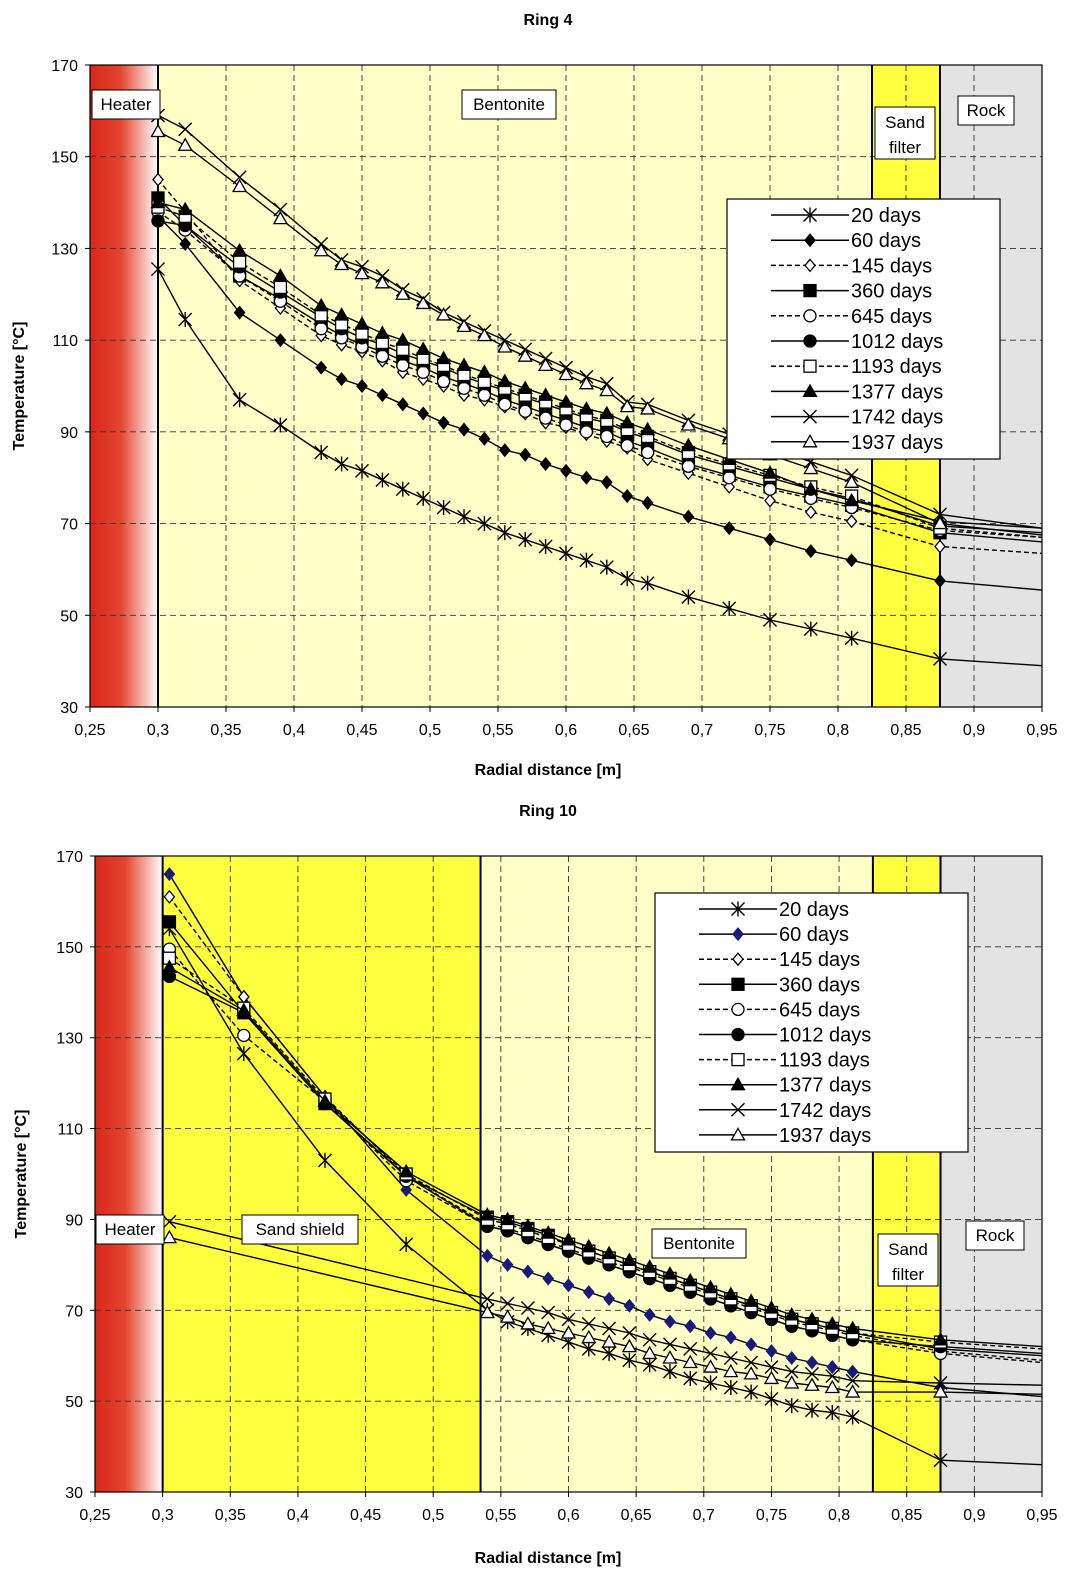 The width and height of the screenshot is (1067, 1571). I want to click on legend-item-1742-days: 1742 days, so click(785, 1111).